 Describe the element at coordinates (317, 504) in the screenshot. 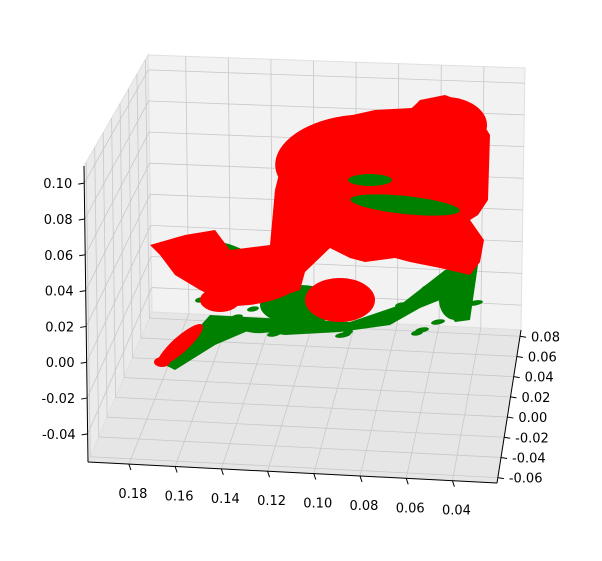

I see `x-tick-label: 0.10` at that location.